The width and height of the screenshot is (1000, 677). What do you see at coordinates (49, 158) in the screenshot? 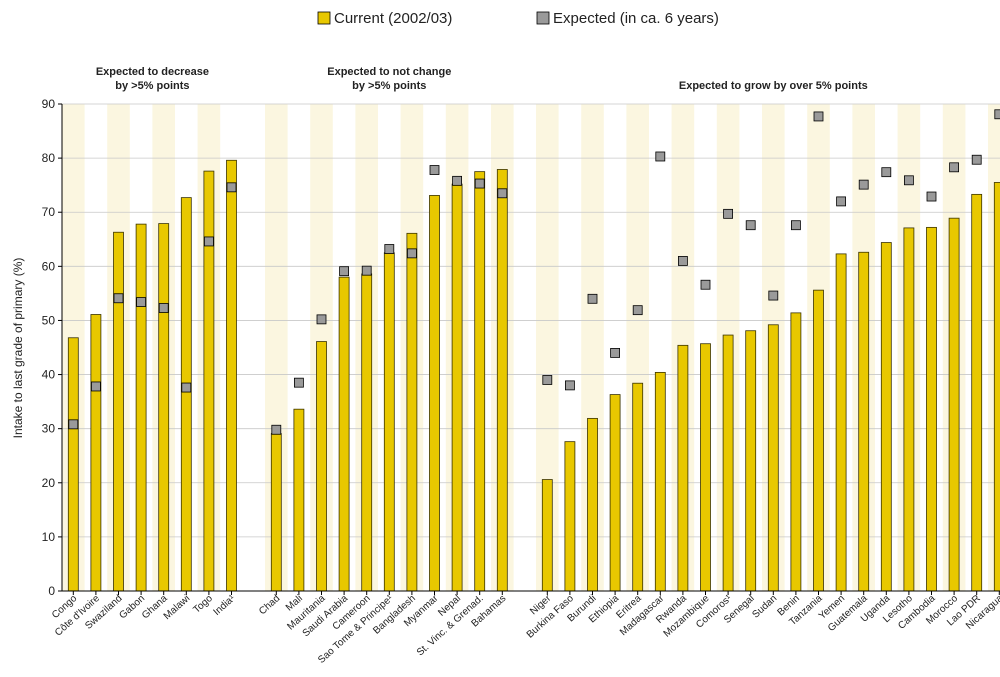
I see `y-tick-label: 80` at bounding box center [49, 158].